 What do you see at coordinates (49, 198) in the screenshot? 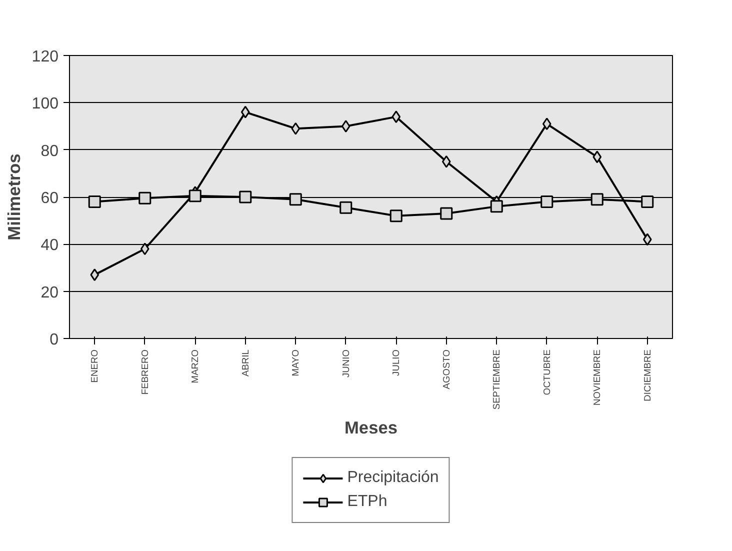
I see `y-tick-label: 60` at bounding box center [49, 198].